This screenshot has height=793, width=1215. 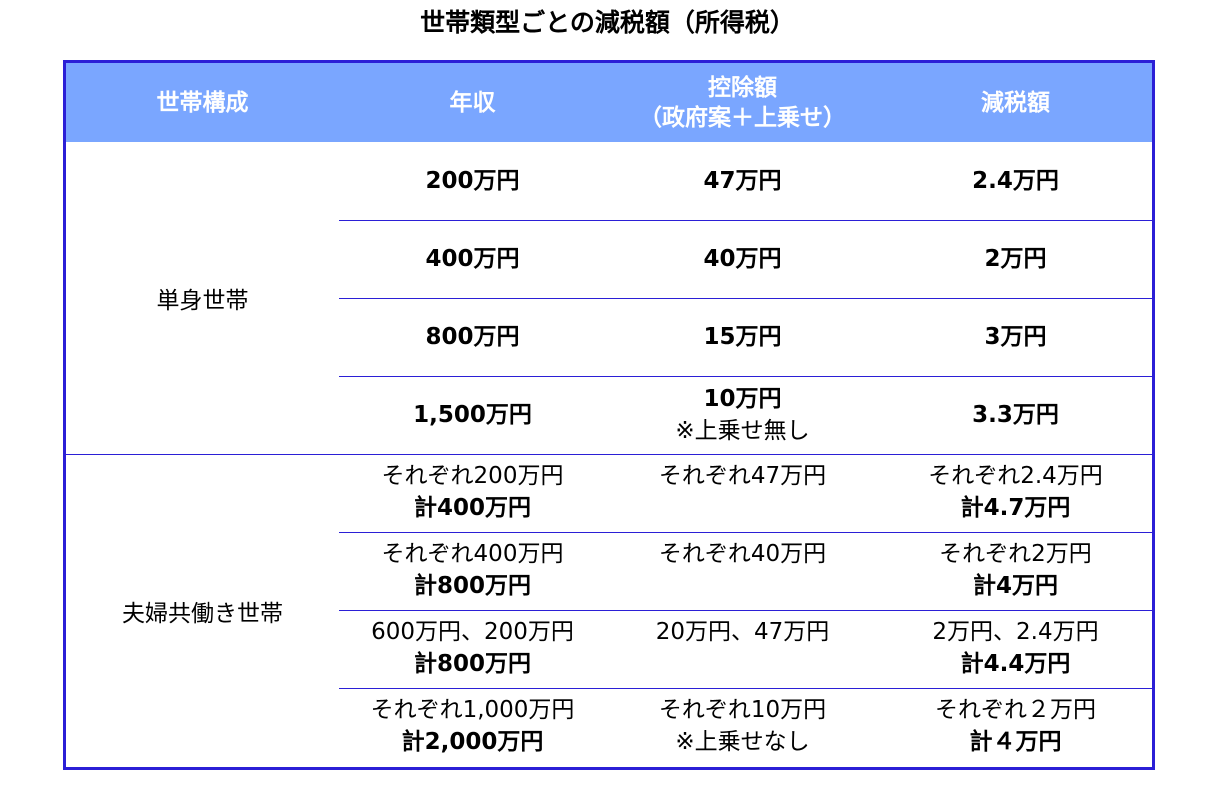 What do you see at coordinates (472, 415) in the screenshot?
I see `single-row-4-income: 1,500万円` at bounding box center [472, 415].